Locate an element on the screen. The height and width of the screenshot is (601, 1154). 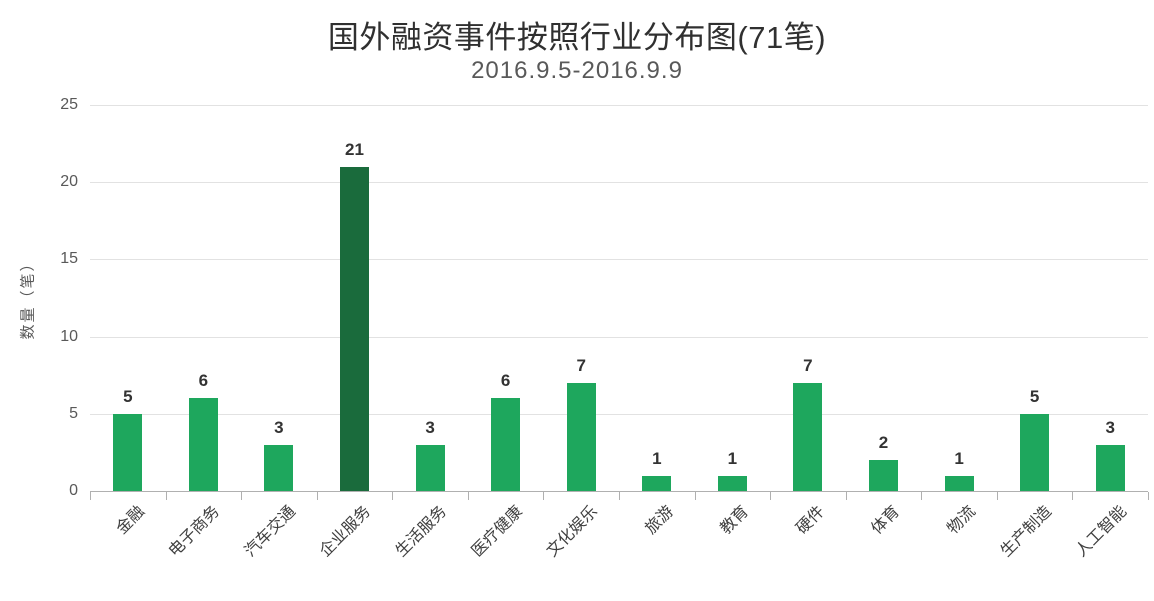
x-axis-label: 生产制造 is located at coordinates (1026, 532).